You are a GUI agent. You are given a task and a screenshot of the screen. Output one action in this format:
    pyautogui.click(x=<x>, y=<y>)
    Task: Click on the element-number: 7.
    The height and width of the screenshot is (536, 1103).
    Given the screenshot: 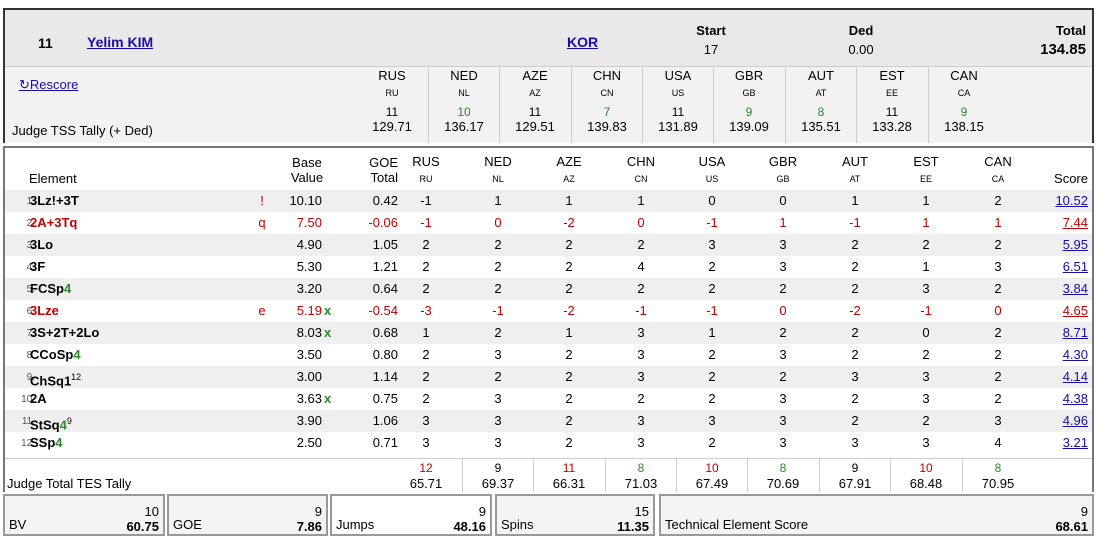 What is the action you would take?
    pyautogui.click(x=30, y=333)
    